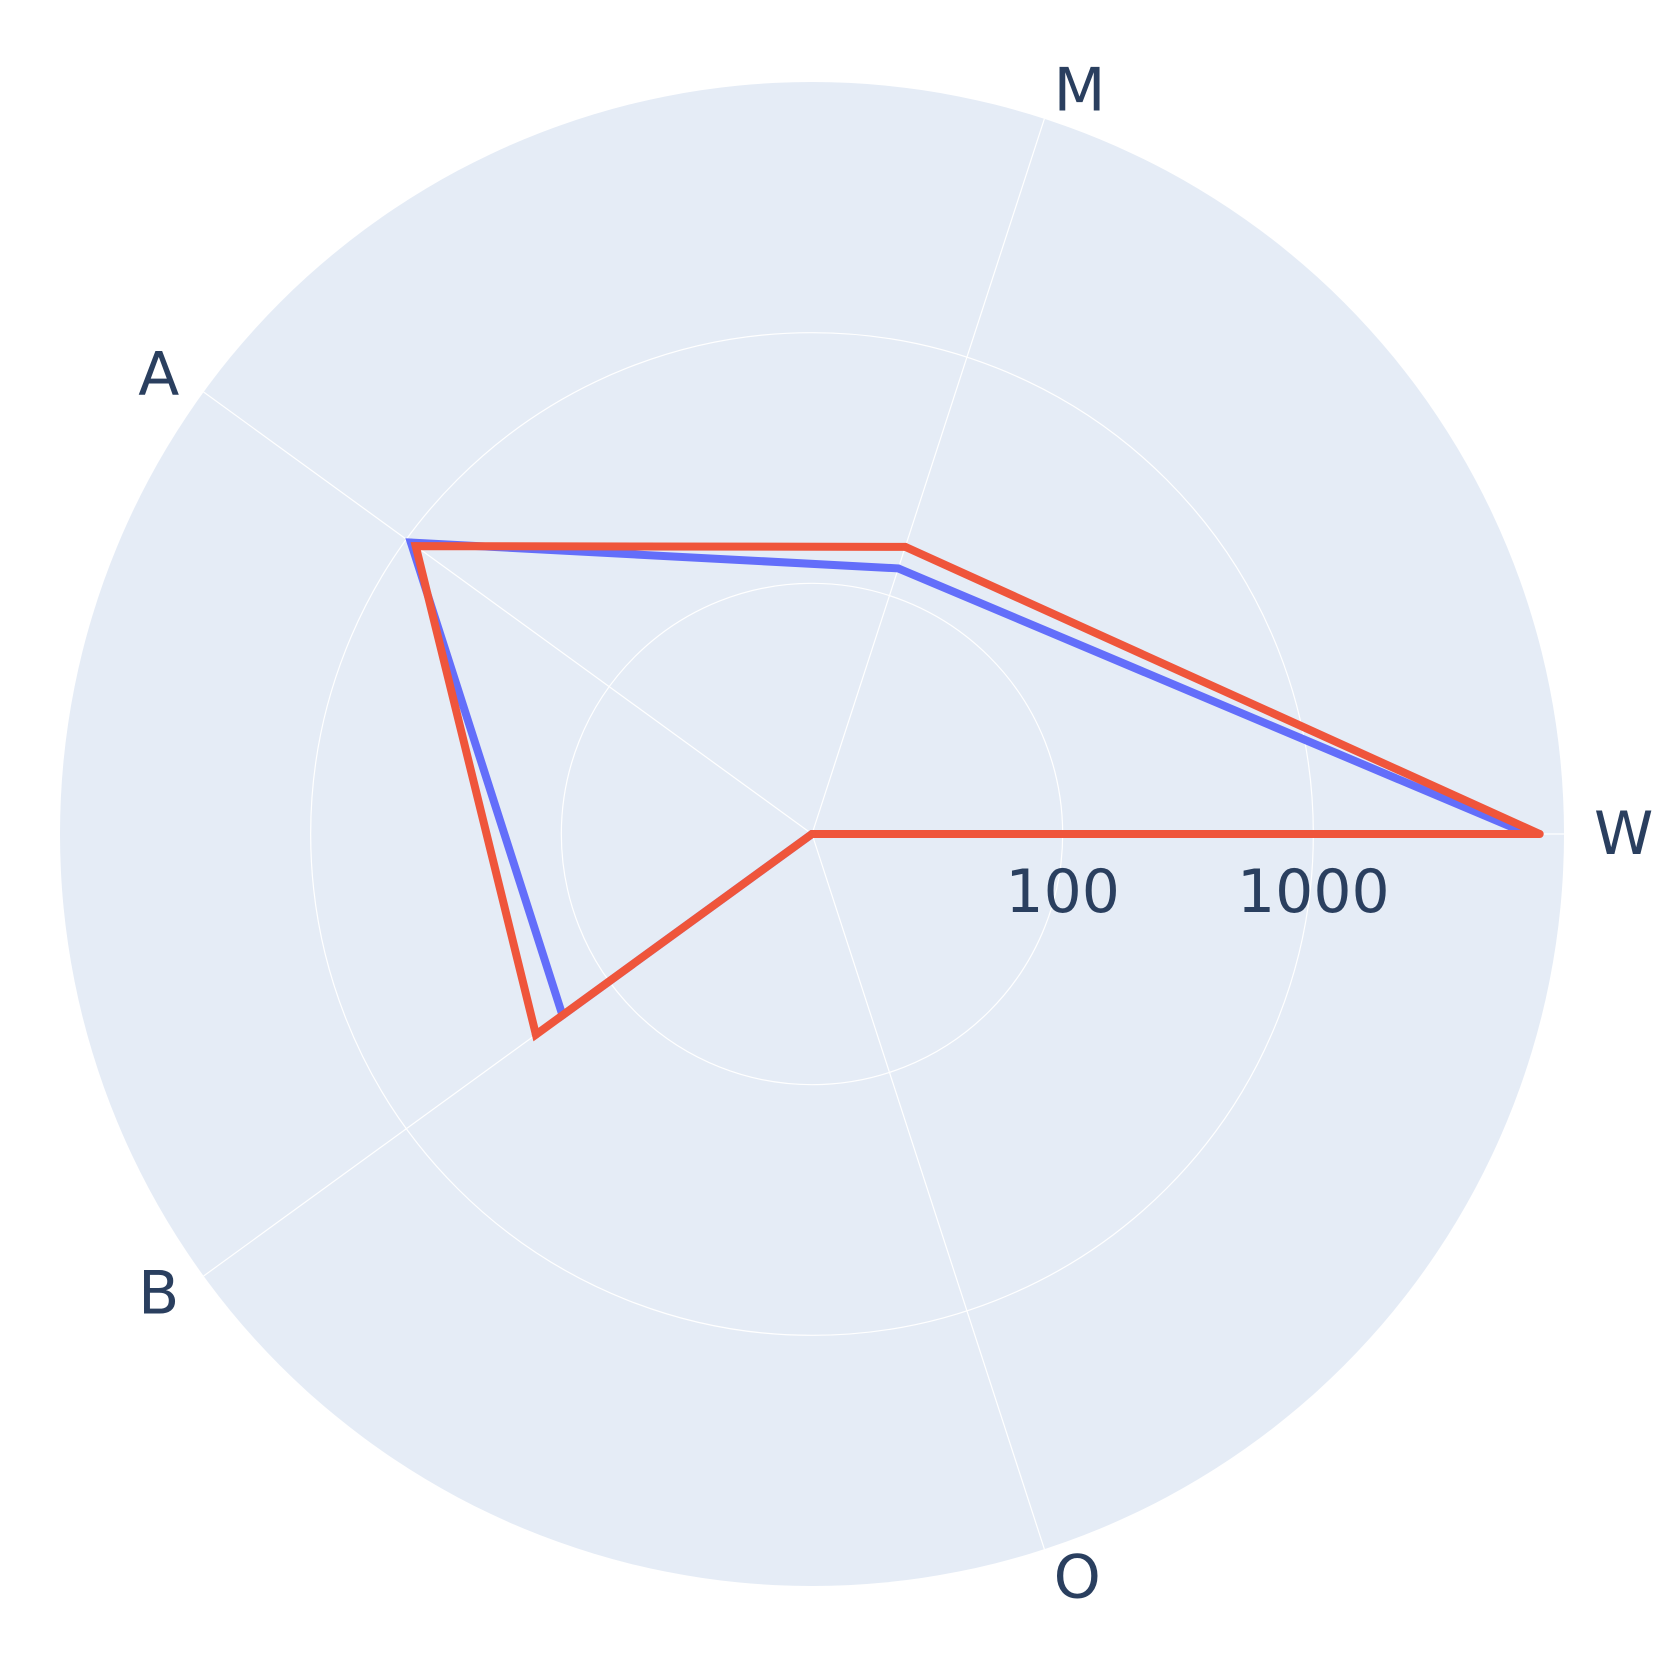 The width and height of the screenshot is (1679, 1668). What do you see at coordinates (1080, 90) in the screenshot?
I see `category-label-M: M` at bounding box center [1080, 90].